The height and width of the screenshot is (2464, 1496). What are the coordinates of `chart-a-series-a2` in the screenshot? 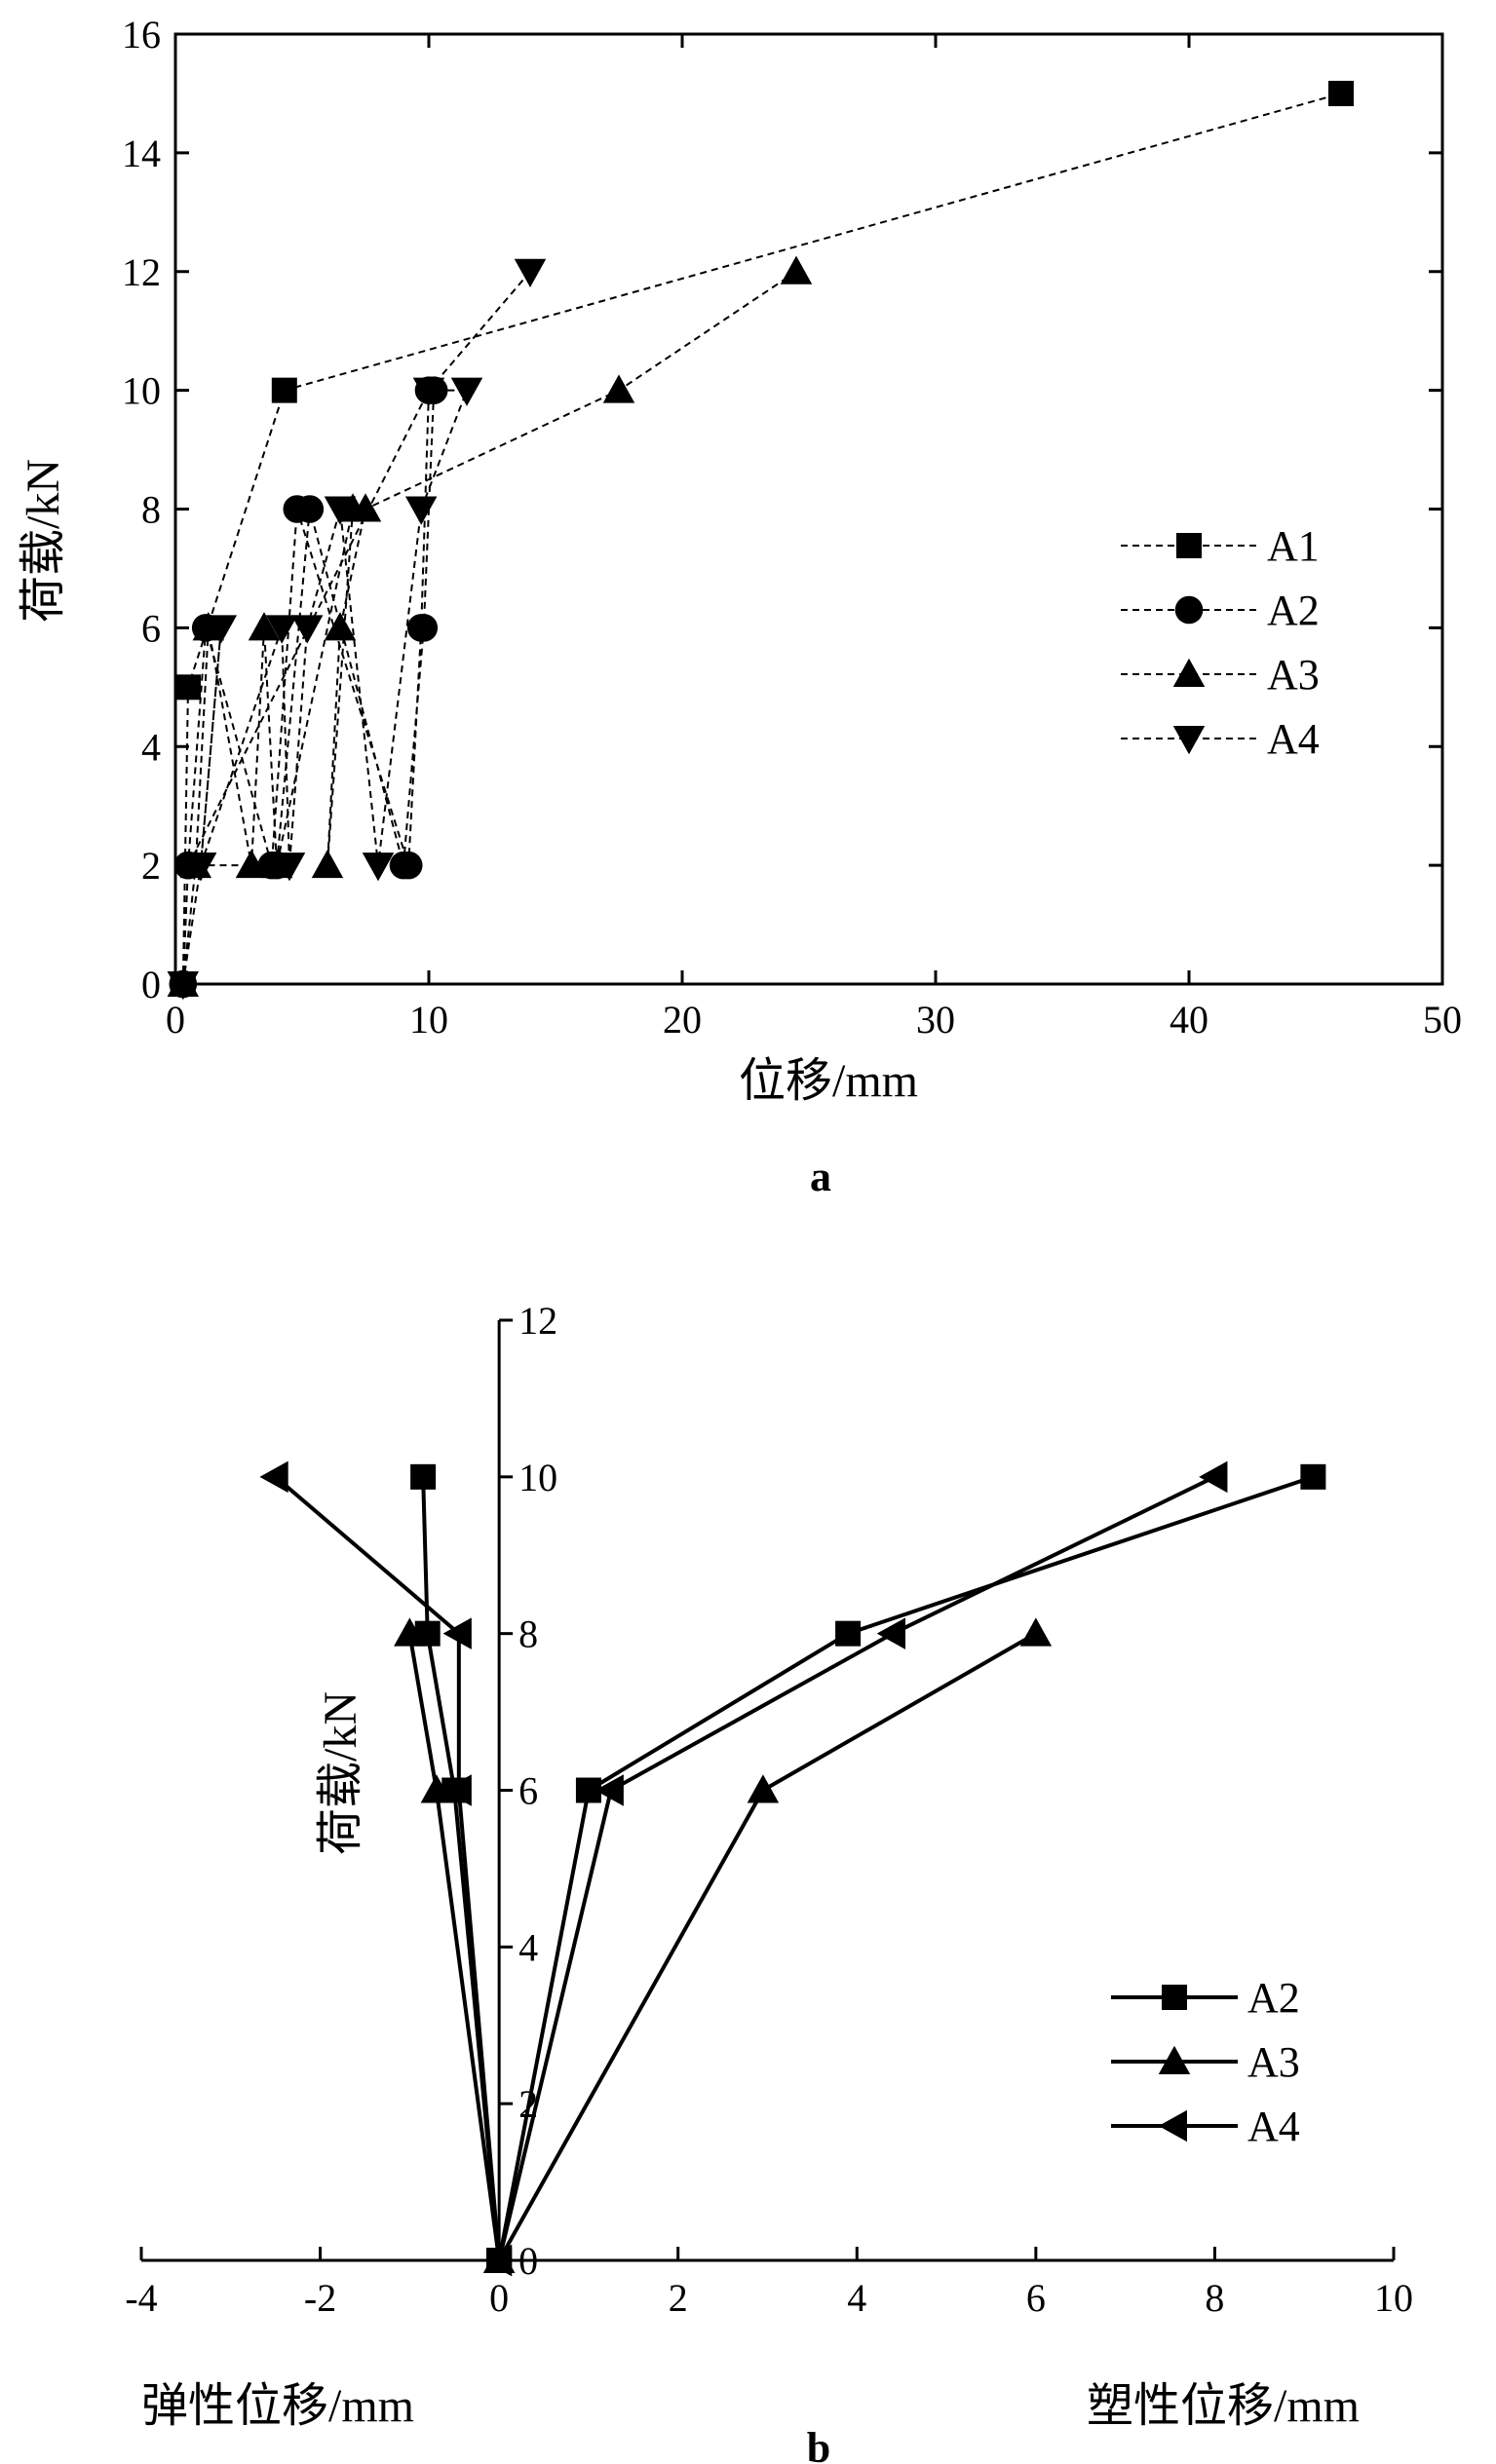 It's located at (308, 687).